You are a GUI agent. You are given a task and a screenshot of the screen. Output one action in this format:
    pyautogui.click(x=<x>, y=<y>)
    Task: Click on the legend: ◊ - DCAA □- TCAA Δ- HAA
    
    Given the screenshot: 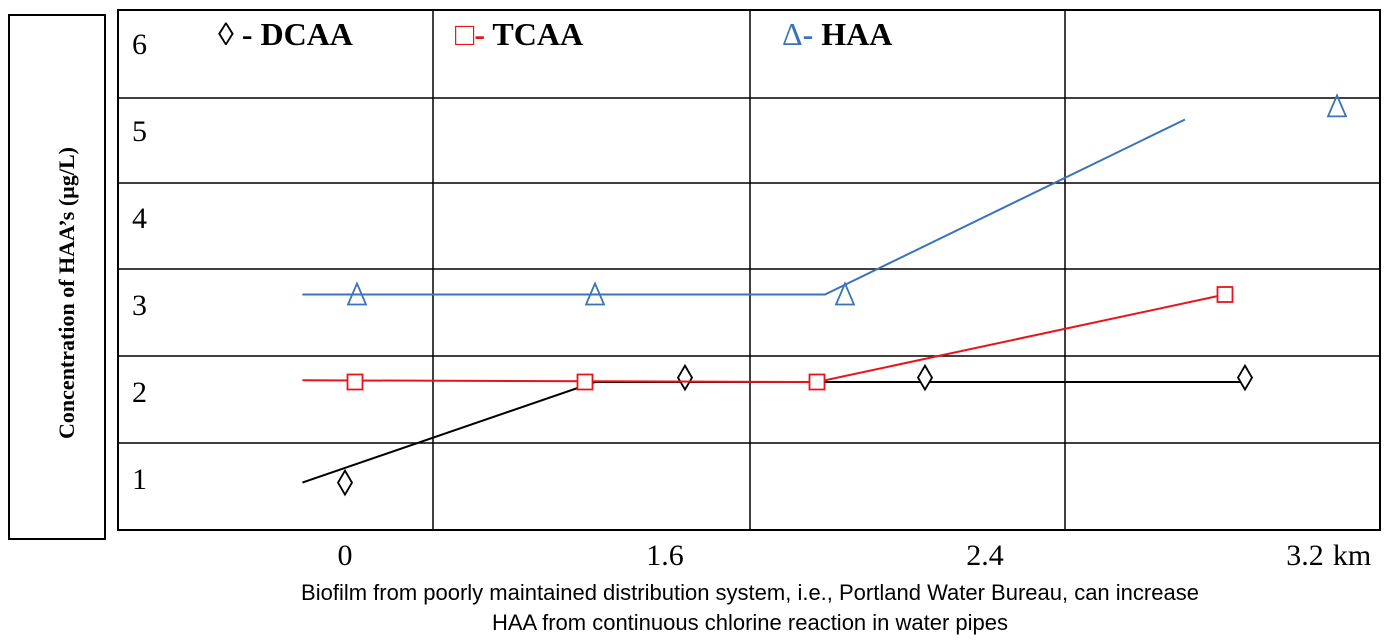 What is the action you would take?
    pyautogui.click(x=555, y=34)
    